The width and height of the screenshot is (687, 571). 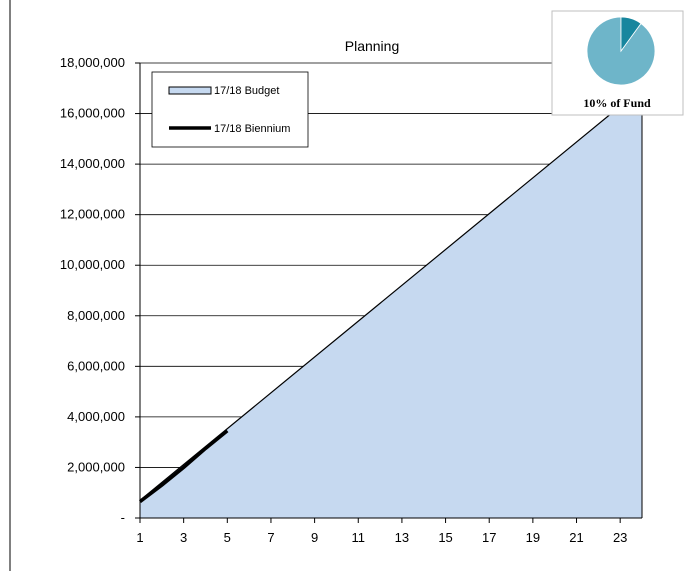 I want to click on x-tick-label: 3, so click(x=183, y=537).